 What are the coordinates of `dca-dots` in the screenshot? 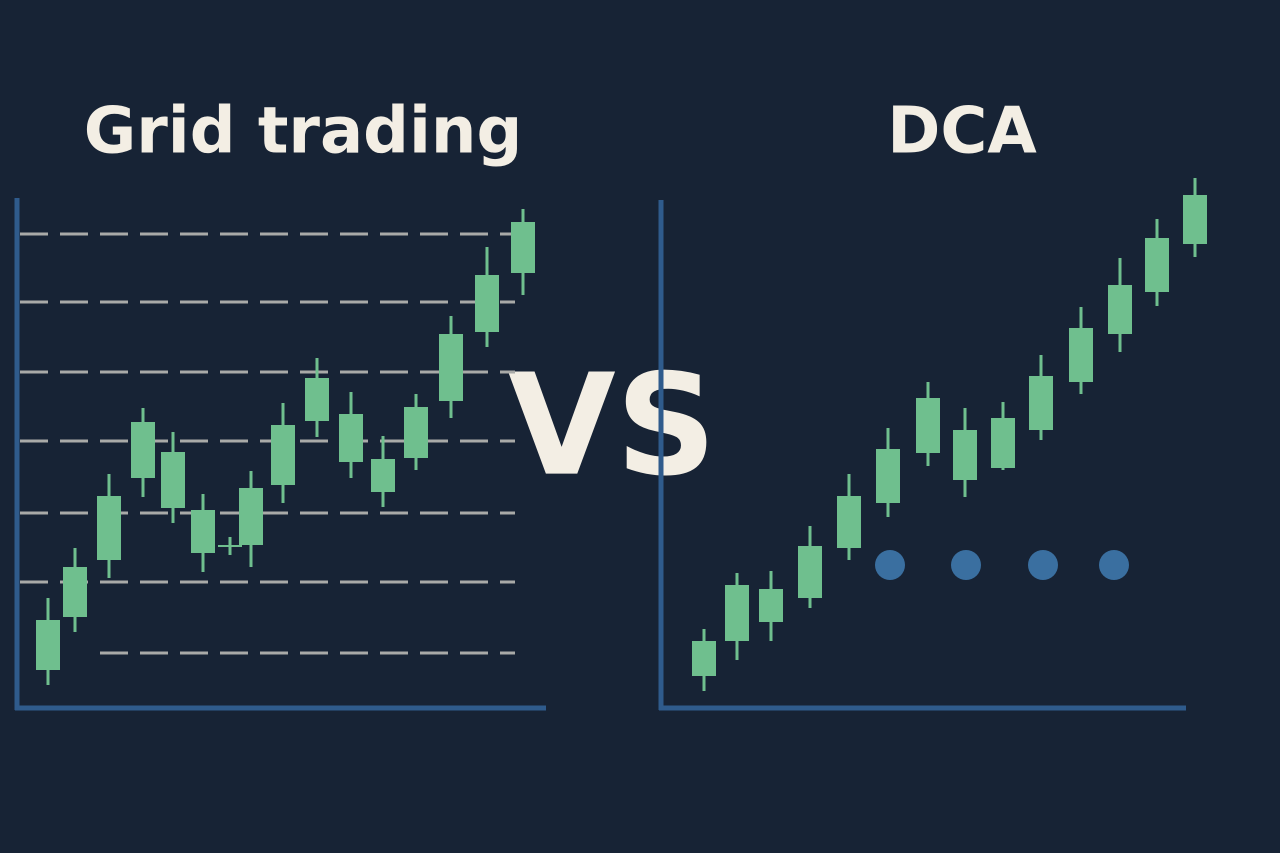 It's located at (1002, 565).